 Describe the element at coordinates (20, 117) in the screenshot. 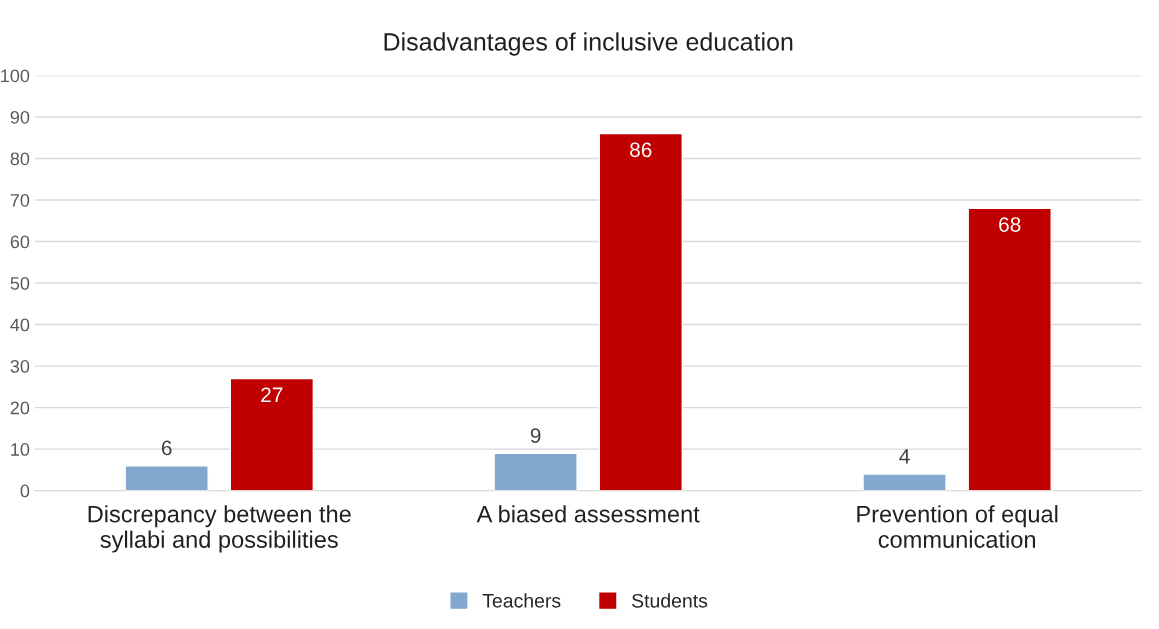

I see `y-tick-label: 90` at that location.